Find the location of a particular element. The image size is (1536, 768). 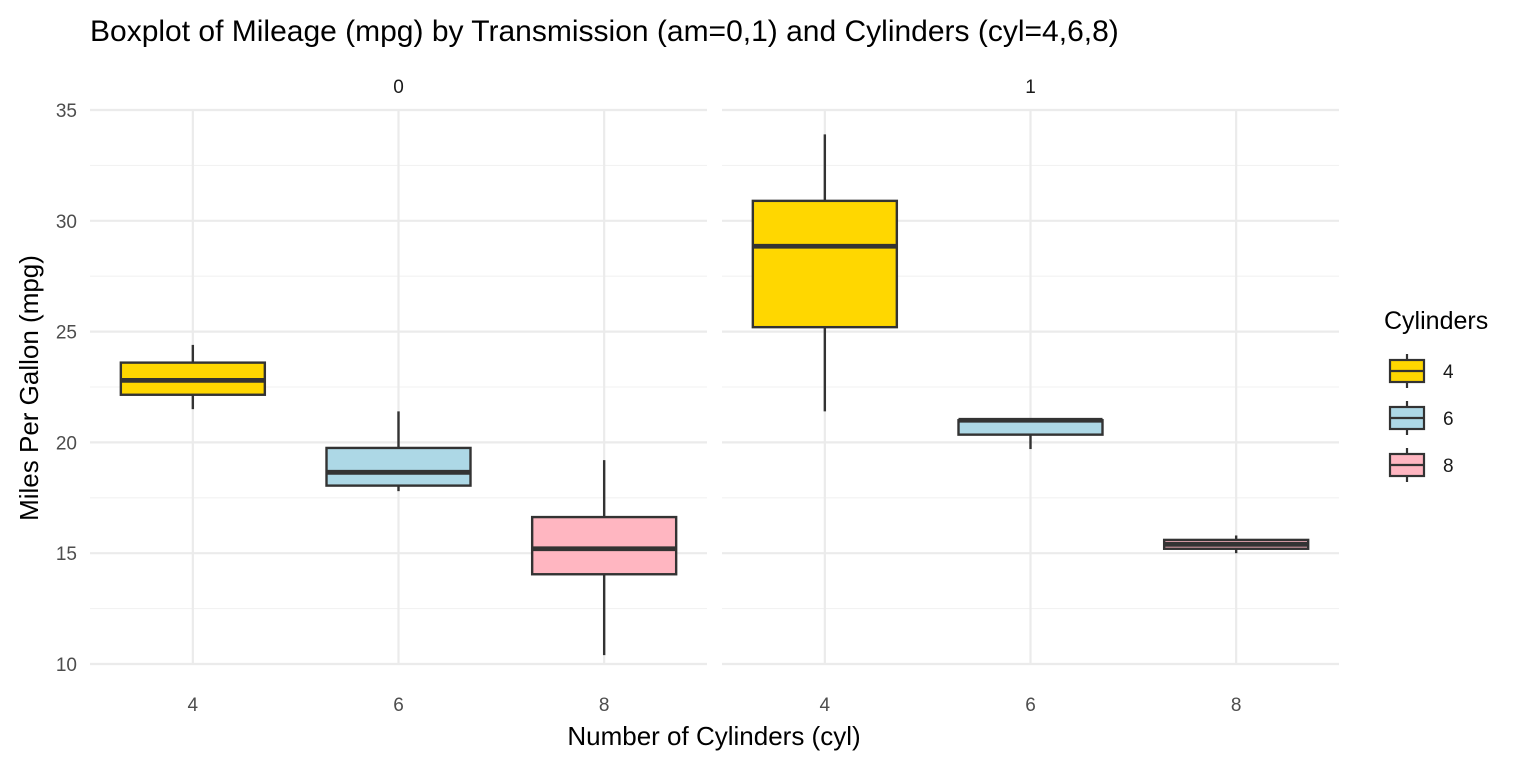

x-axis-title: Number of Cylinders (cyl) is located at coordinates (713, 736).